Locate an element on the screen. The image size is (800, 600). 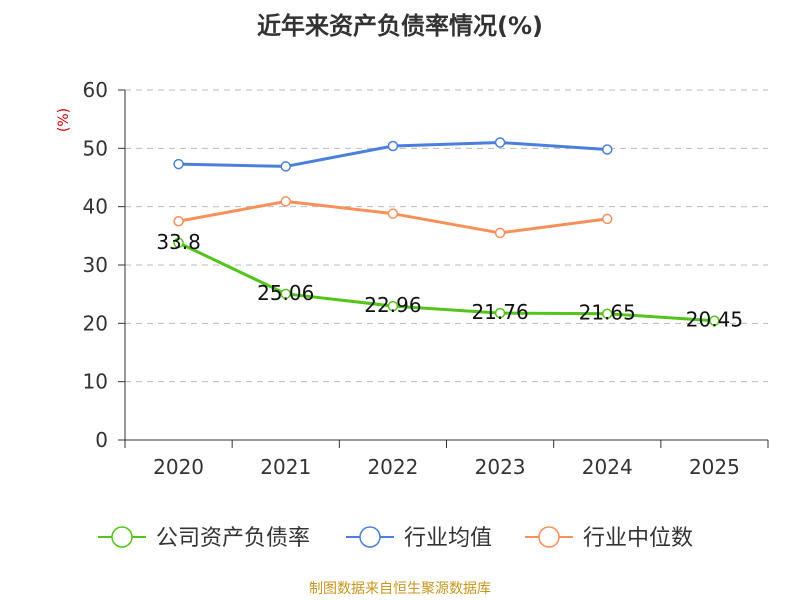
chart-title: 近年来资产负债率情况(%) is located at coordinates (400, 26).